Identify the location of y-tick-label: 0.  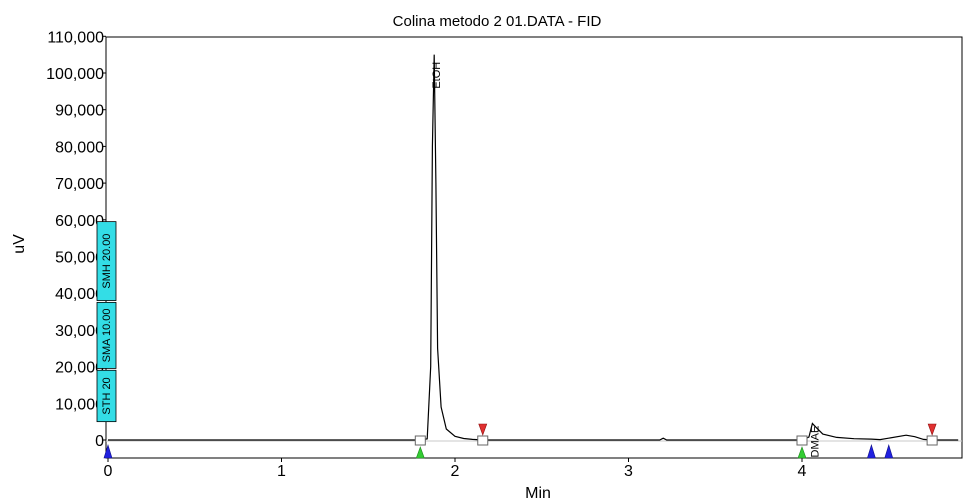
(99, 441).